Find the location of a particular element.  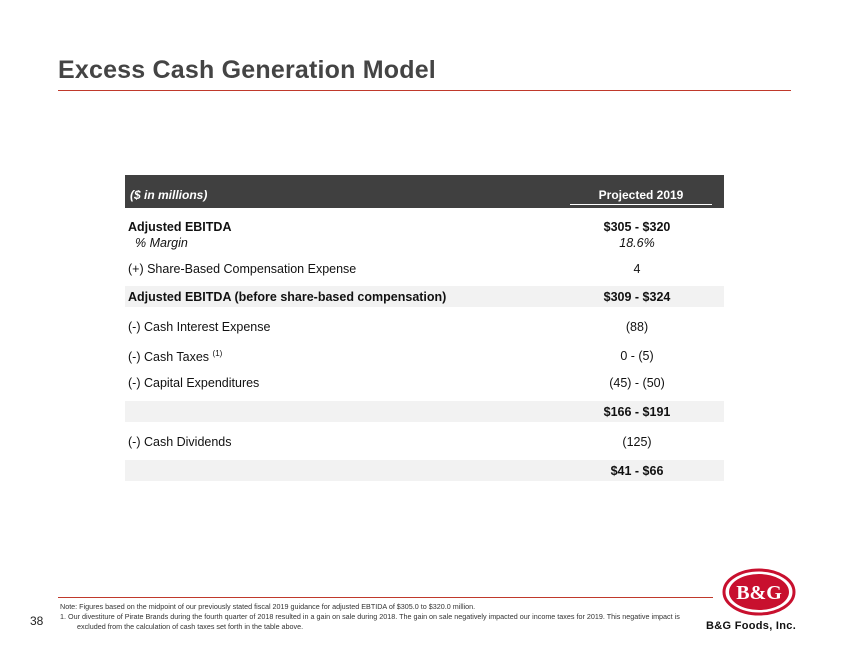

table-row: $41 - $66 is located at coordinates (424, 470).